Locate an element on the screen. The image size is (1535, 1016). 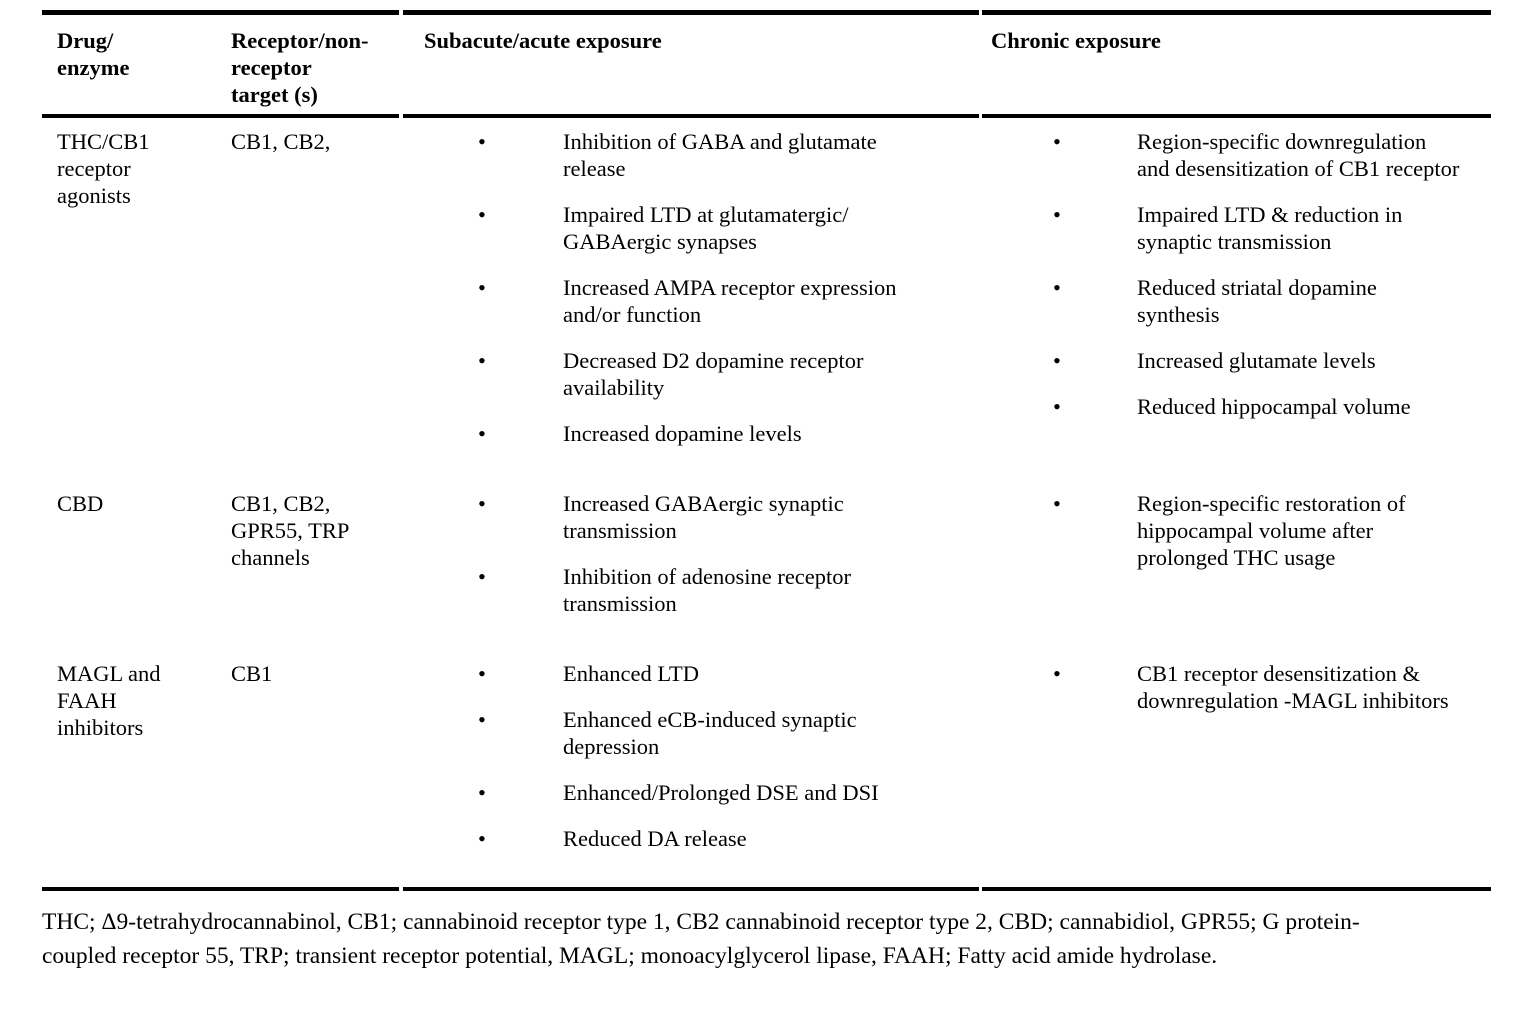
column-header-drug-enzyme: Drug/ enzyme is located at coordinates (93, 54).